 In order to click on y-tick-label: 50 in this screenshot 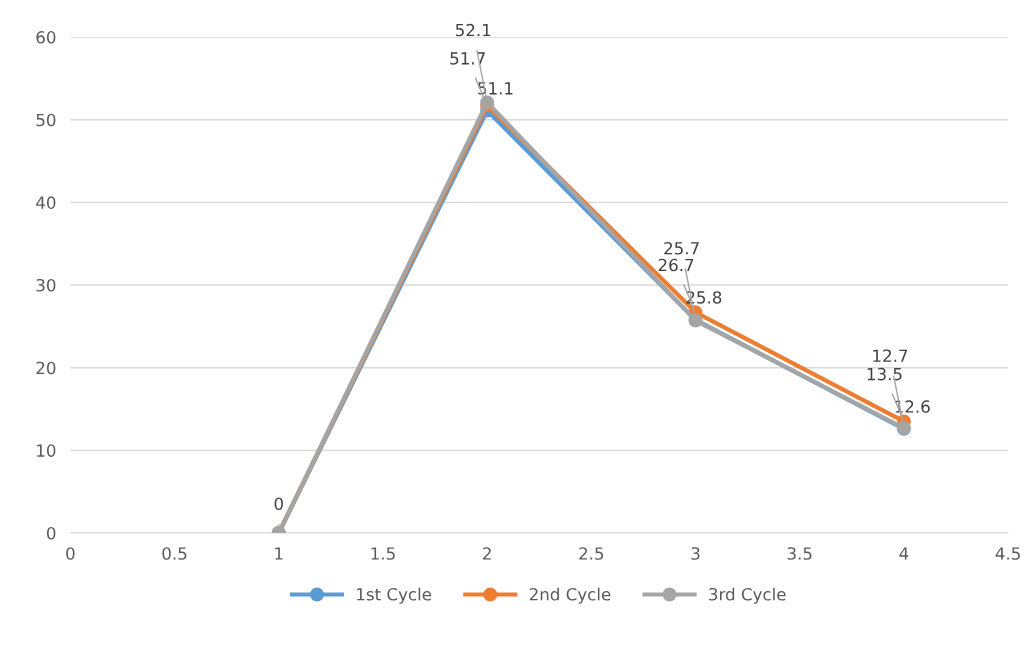, I will do `click(46, 120)`.